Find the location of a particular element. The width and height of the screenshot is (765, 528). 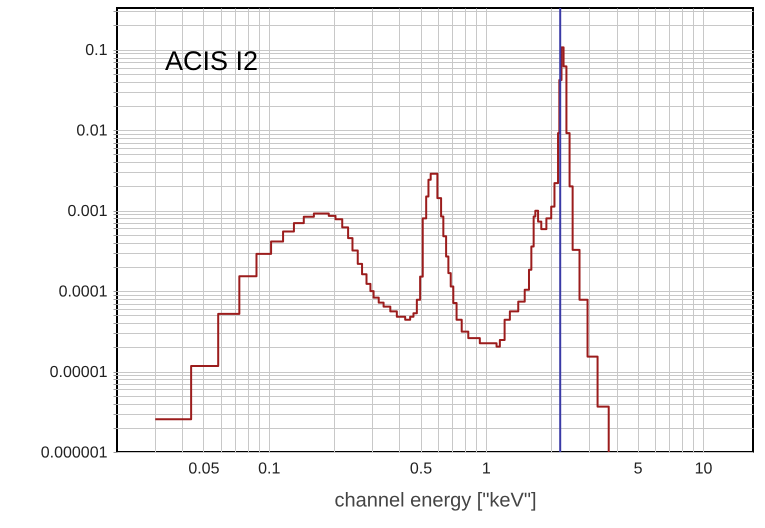

x-axis-title: channel energy ["keV"] is located at coordinates (435, 501).